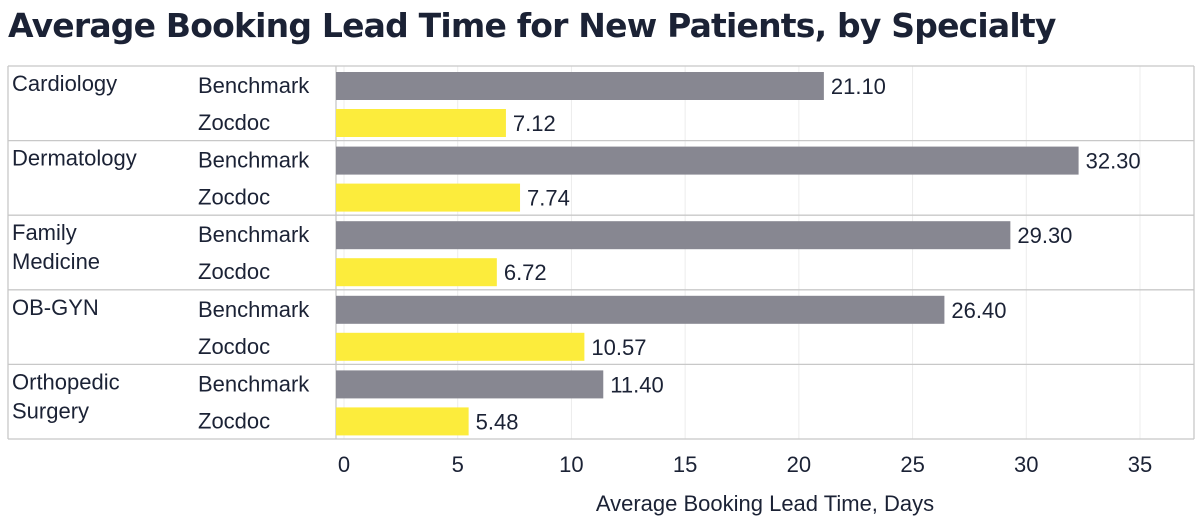  I want to click on x-tick-label: 25, so click(912, 464).